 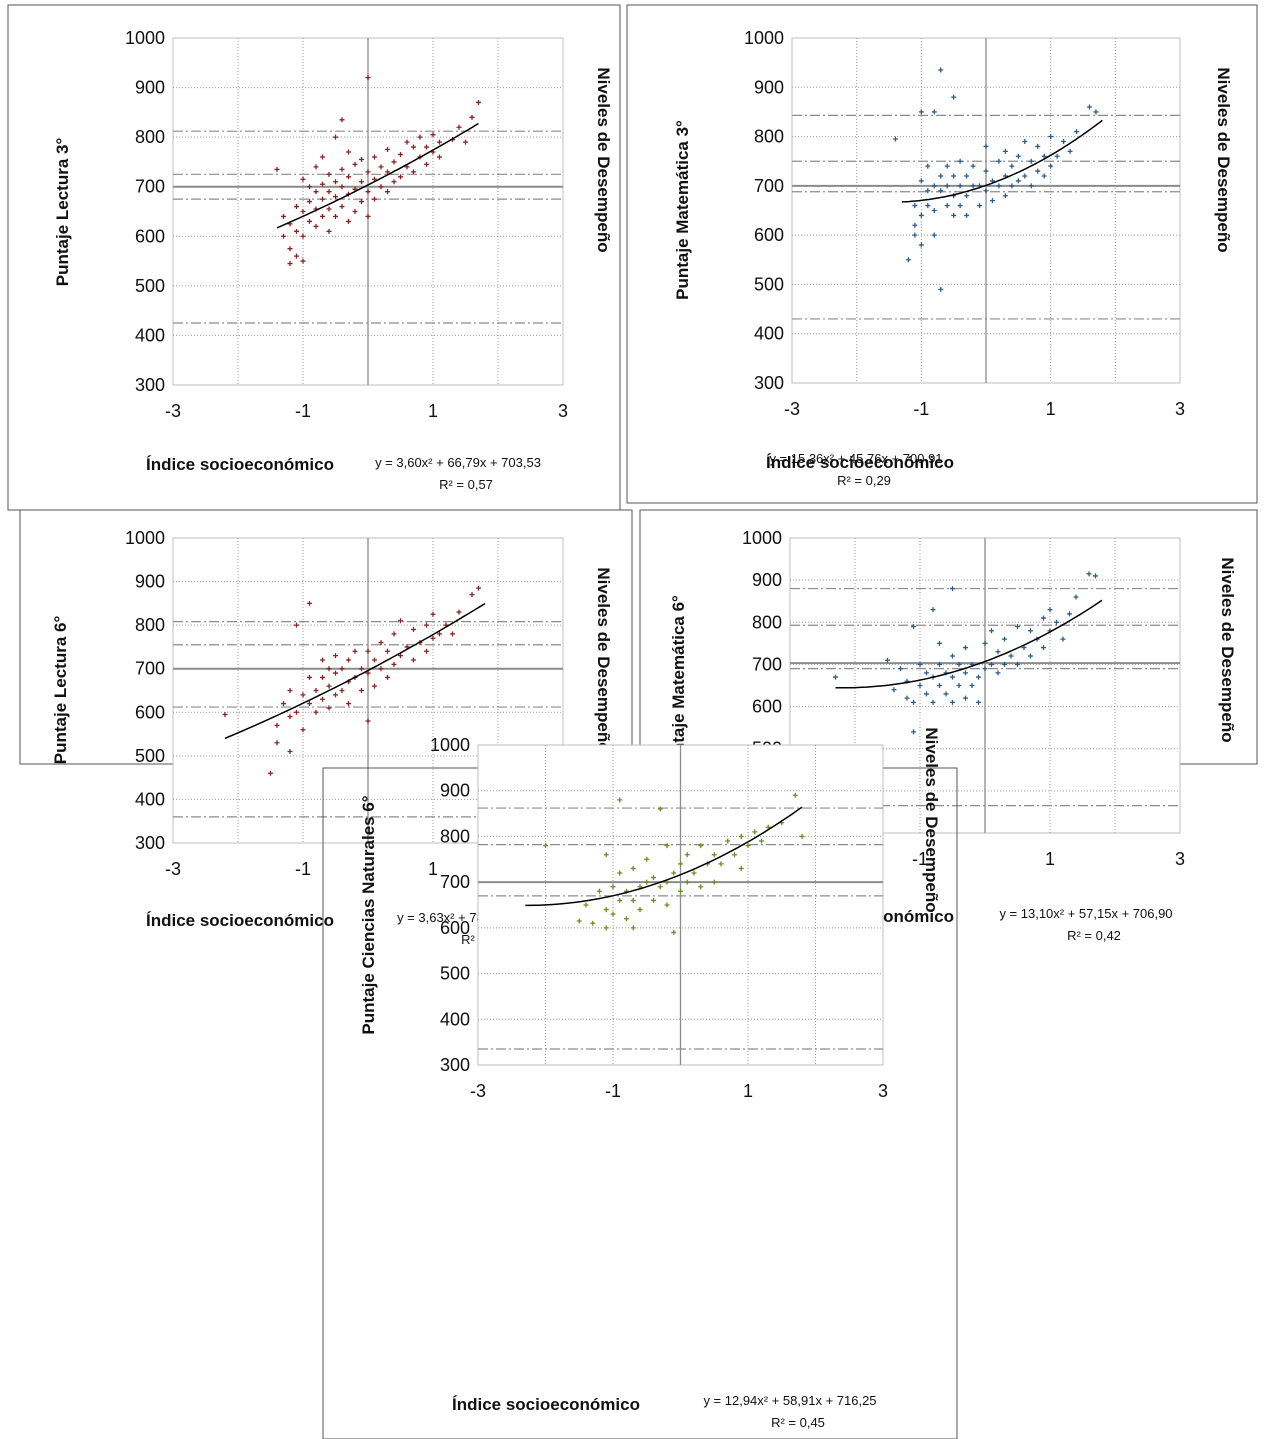 What do you see at coordinates (478, 1091) in the screenshot?
I see `x-tick-label: -3` at bounding box center [478, 1091].